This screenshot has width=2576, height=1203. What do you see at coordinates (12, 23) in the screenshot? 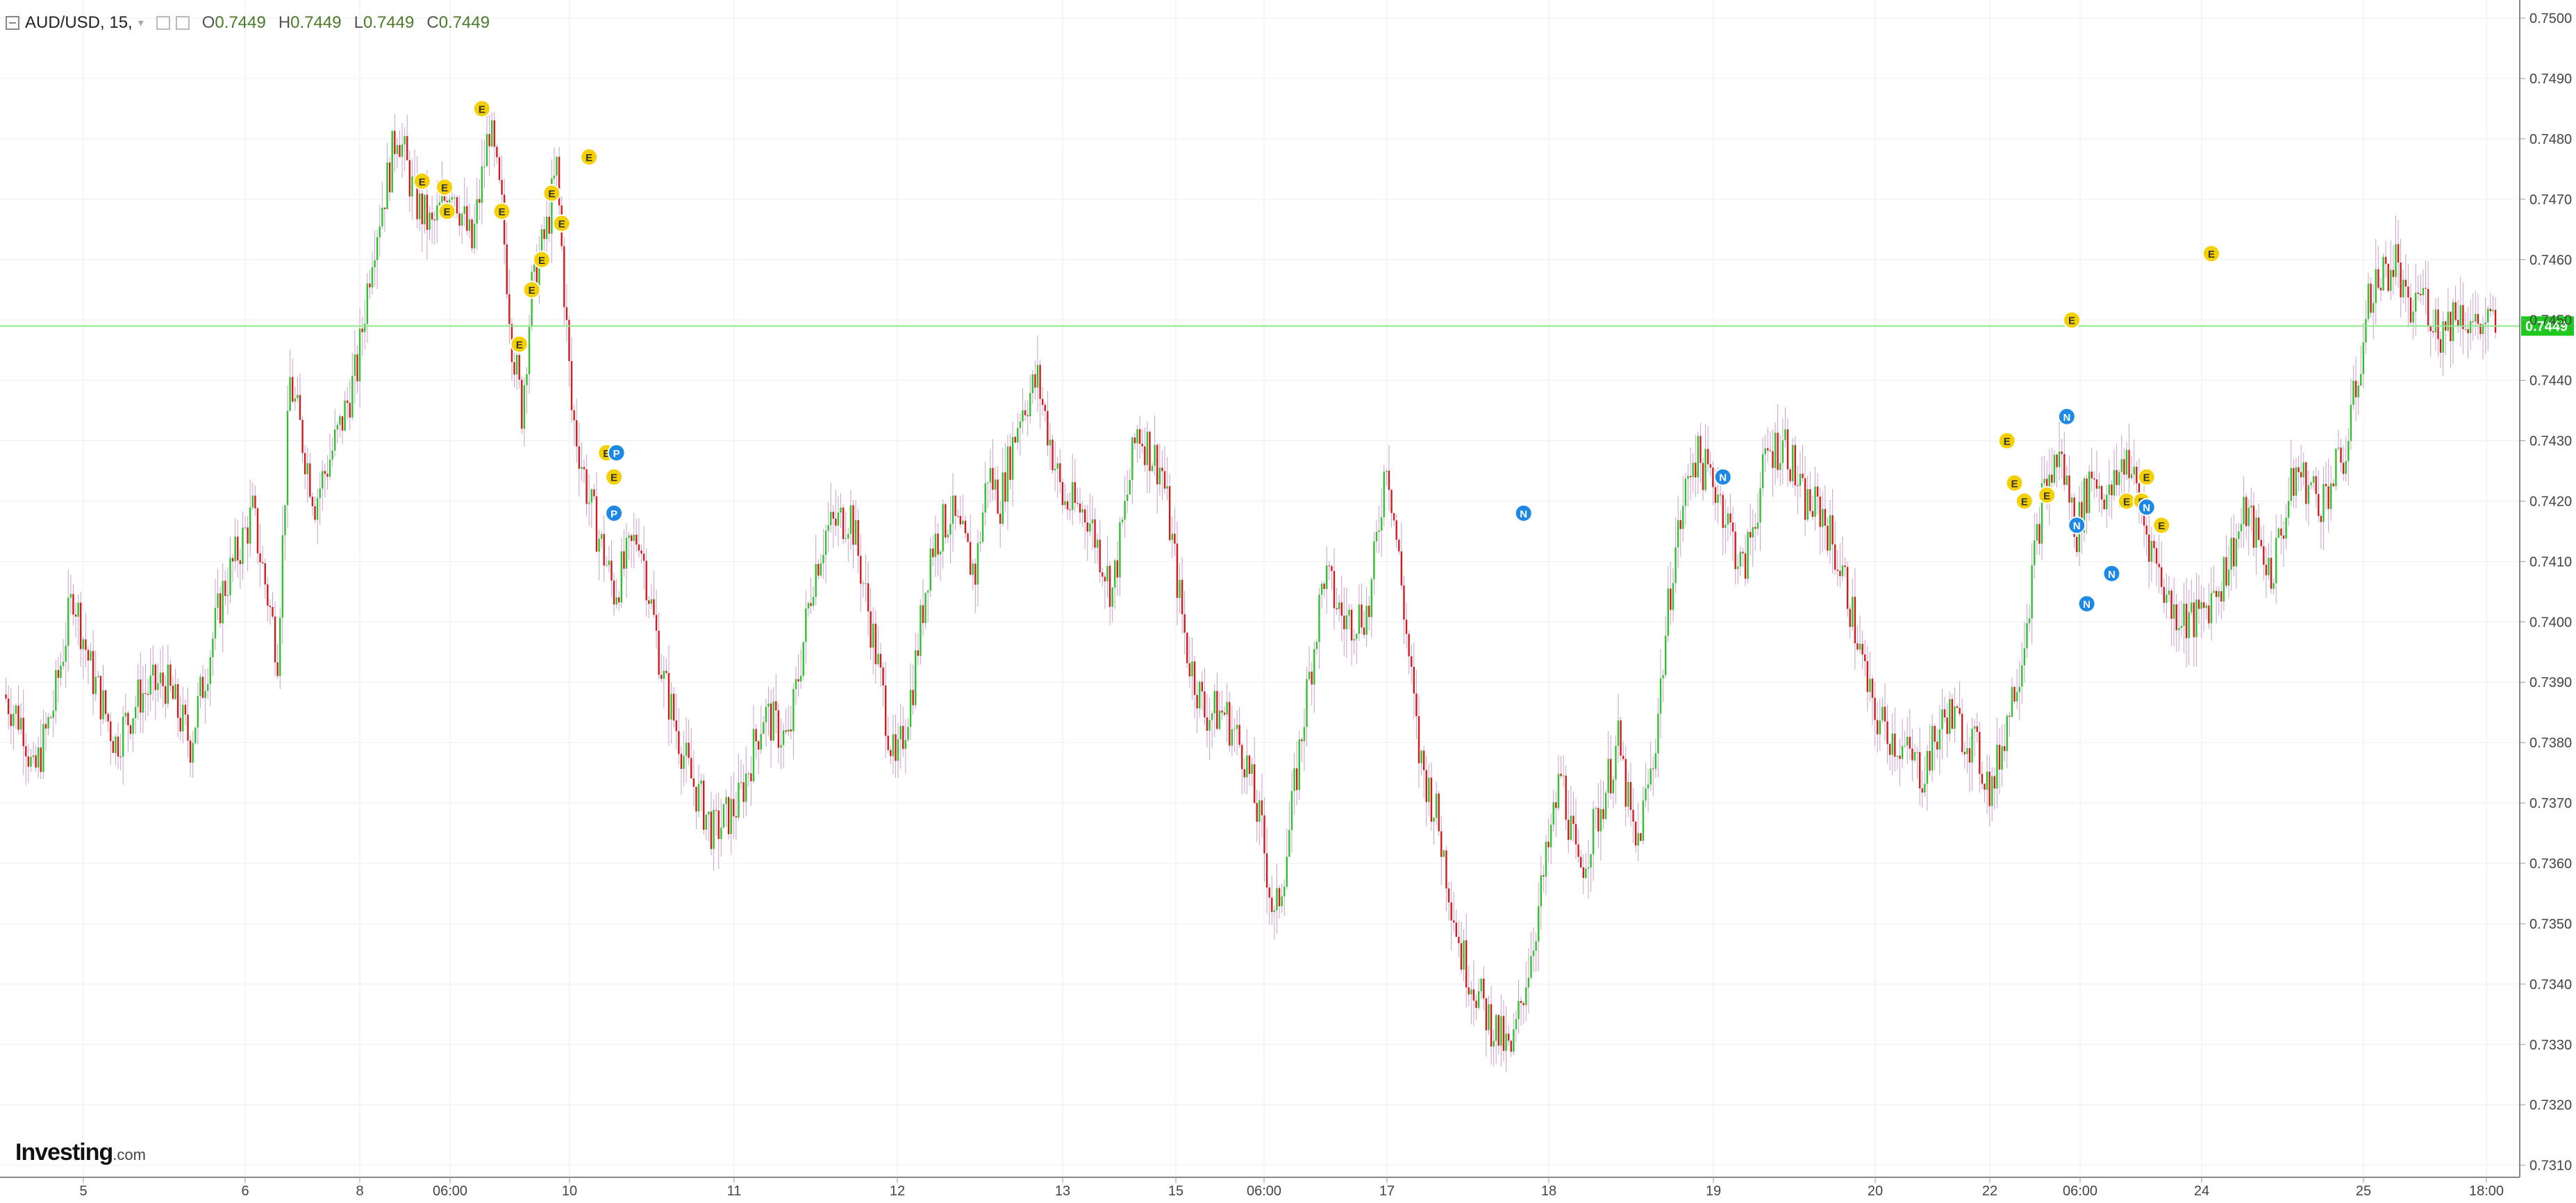
I see `collapse-icon` at bounding box center [12, 23].